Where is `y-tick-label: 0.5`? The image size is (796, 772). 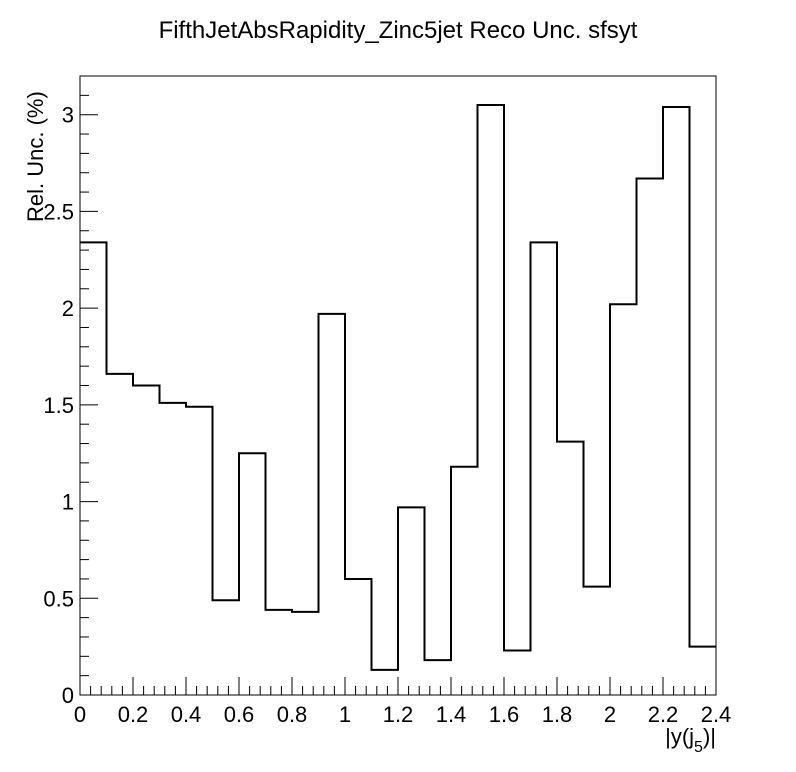
y-tick-label: 0.5 is located at coordinates (58, 598).